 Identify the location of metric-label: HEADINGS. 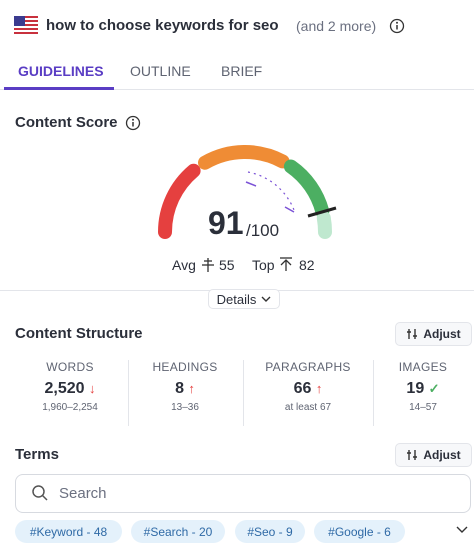
(185, 367).